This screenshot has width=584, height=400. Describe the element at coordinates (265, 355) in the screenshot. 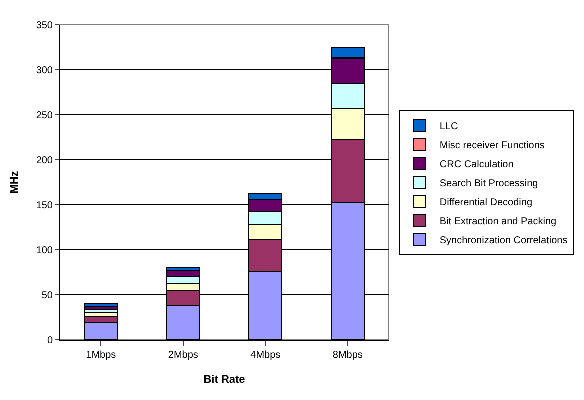

I see `x-tick-label: 4Mbps` at that location.